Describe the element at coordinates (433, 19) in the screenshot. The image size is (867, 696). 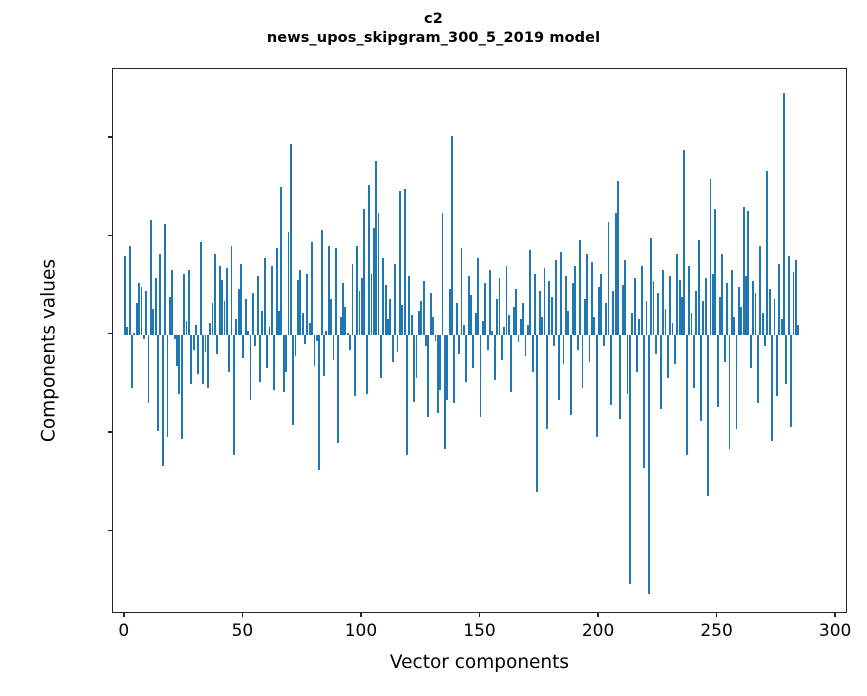
I see `chart-title-line-1: c2` at that location.